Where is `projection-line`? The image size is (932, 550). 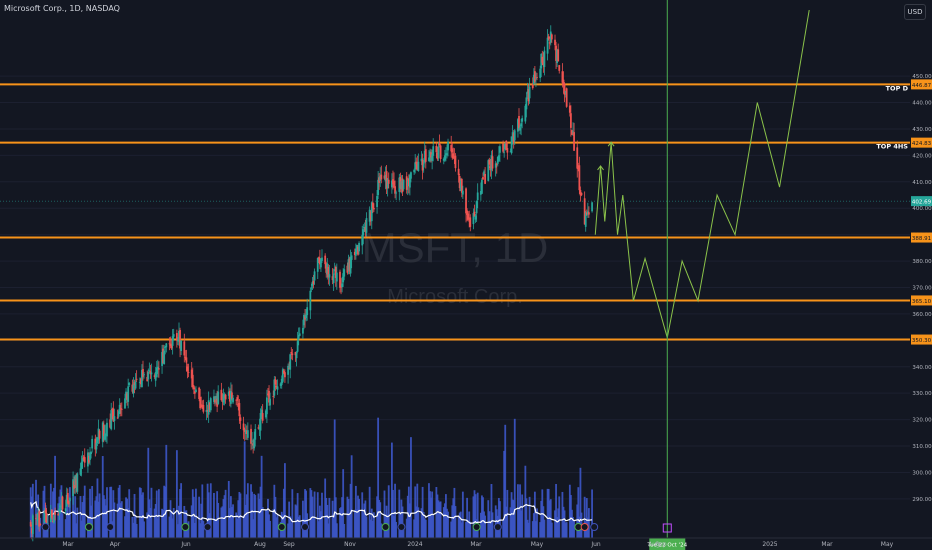 projection-line is located at coordinates (702, 173).